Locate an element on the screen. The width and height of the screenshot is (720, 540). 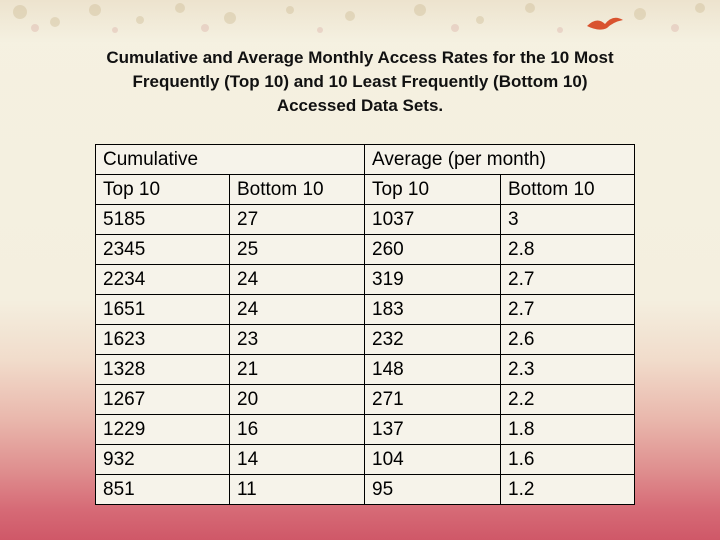
table-cell: 2234 is located at coordinates (162, 279).